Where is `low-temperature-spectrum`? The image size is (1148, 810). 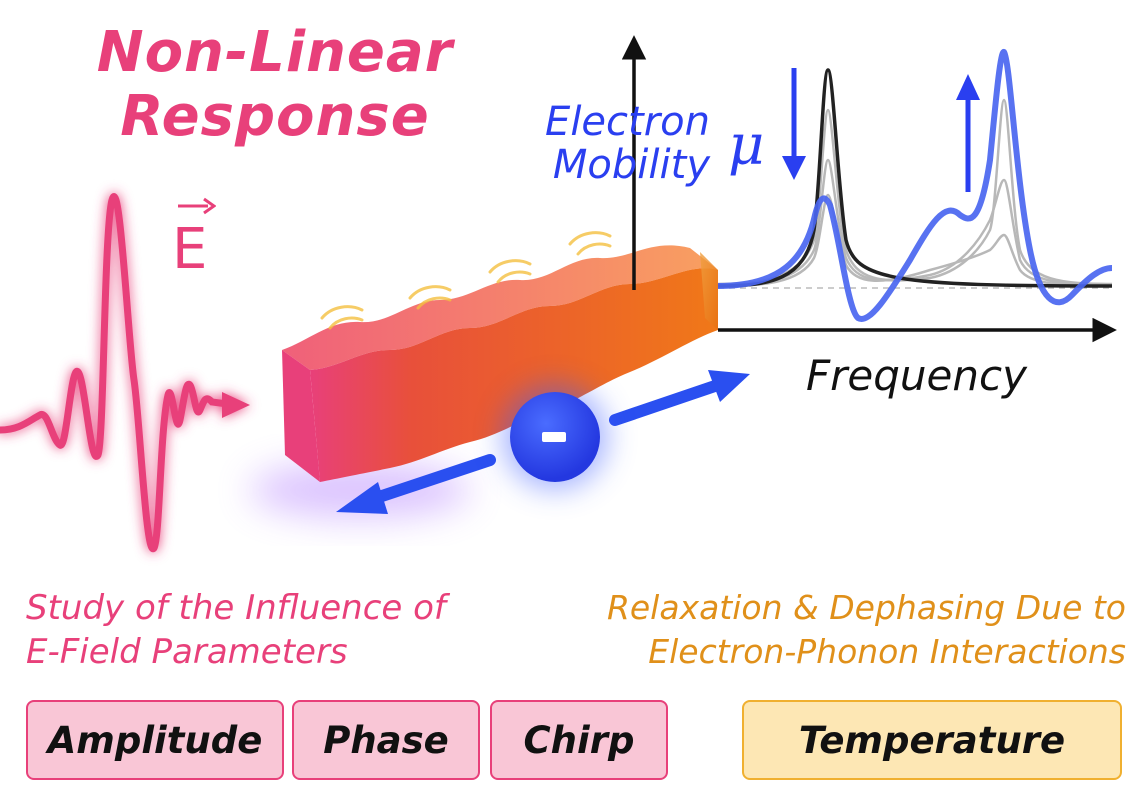
low-temperature-spectrum is located at coordinates (915, 178).